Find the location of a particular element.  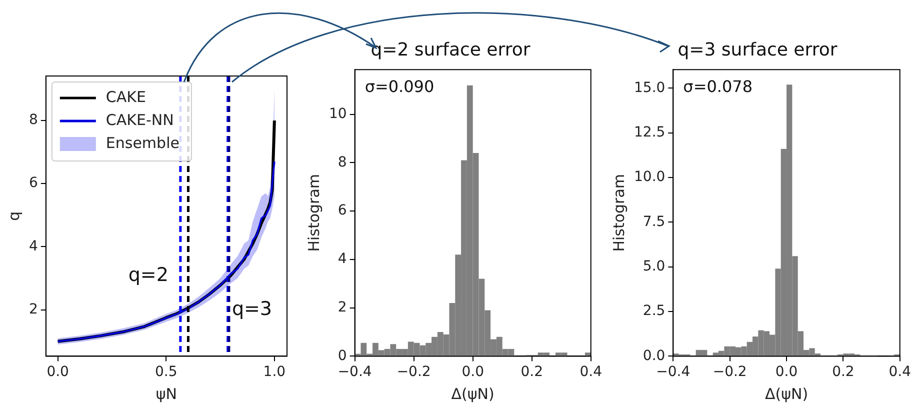

legend-label: CAKE-NN is located at coordinates (140, 119).